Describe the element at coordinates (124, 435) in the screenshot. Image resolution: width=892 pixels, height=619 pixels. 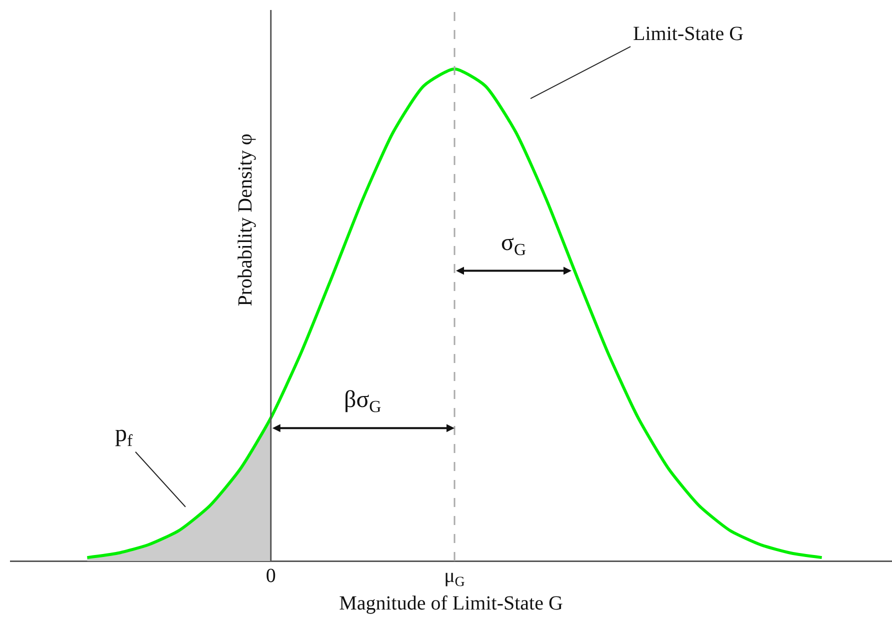
I see `annotation: p$_{f}$` at that location.